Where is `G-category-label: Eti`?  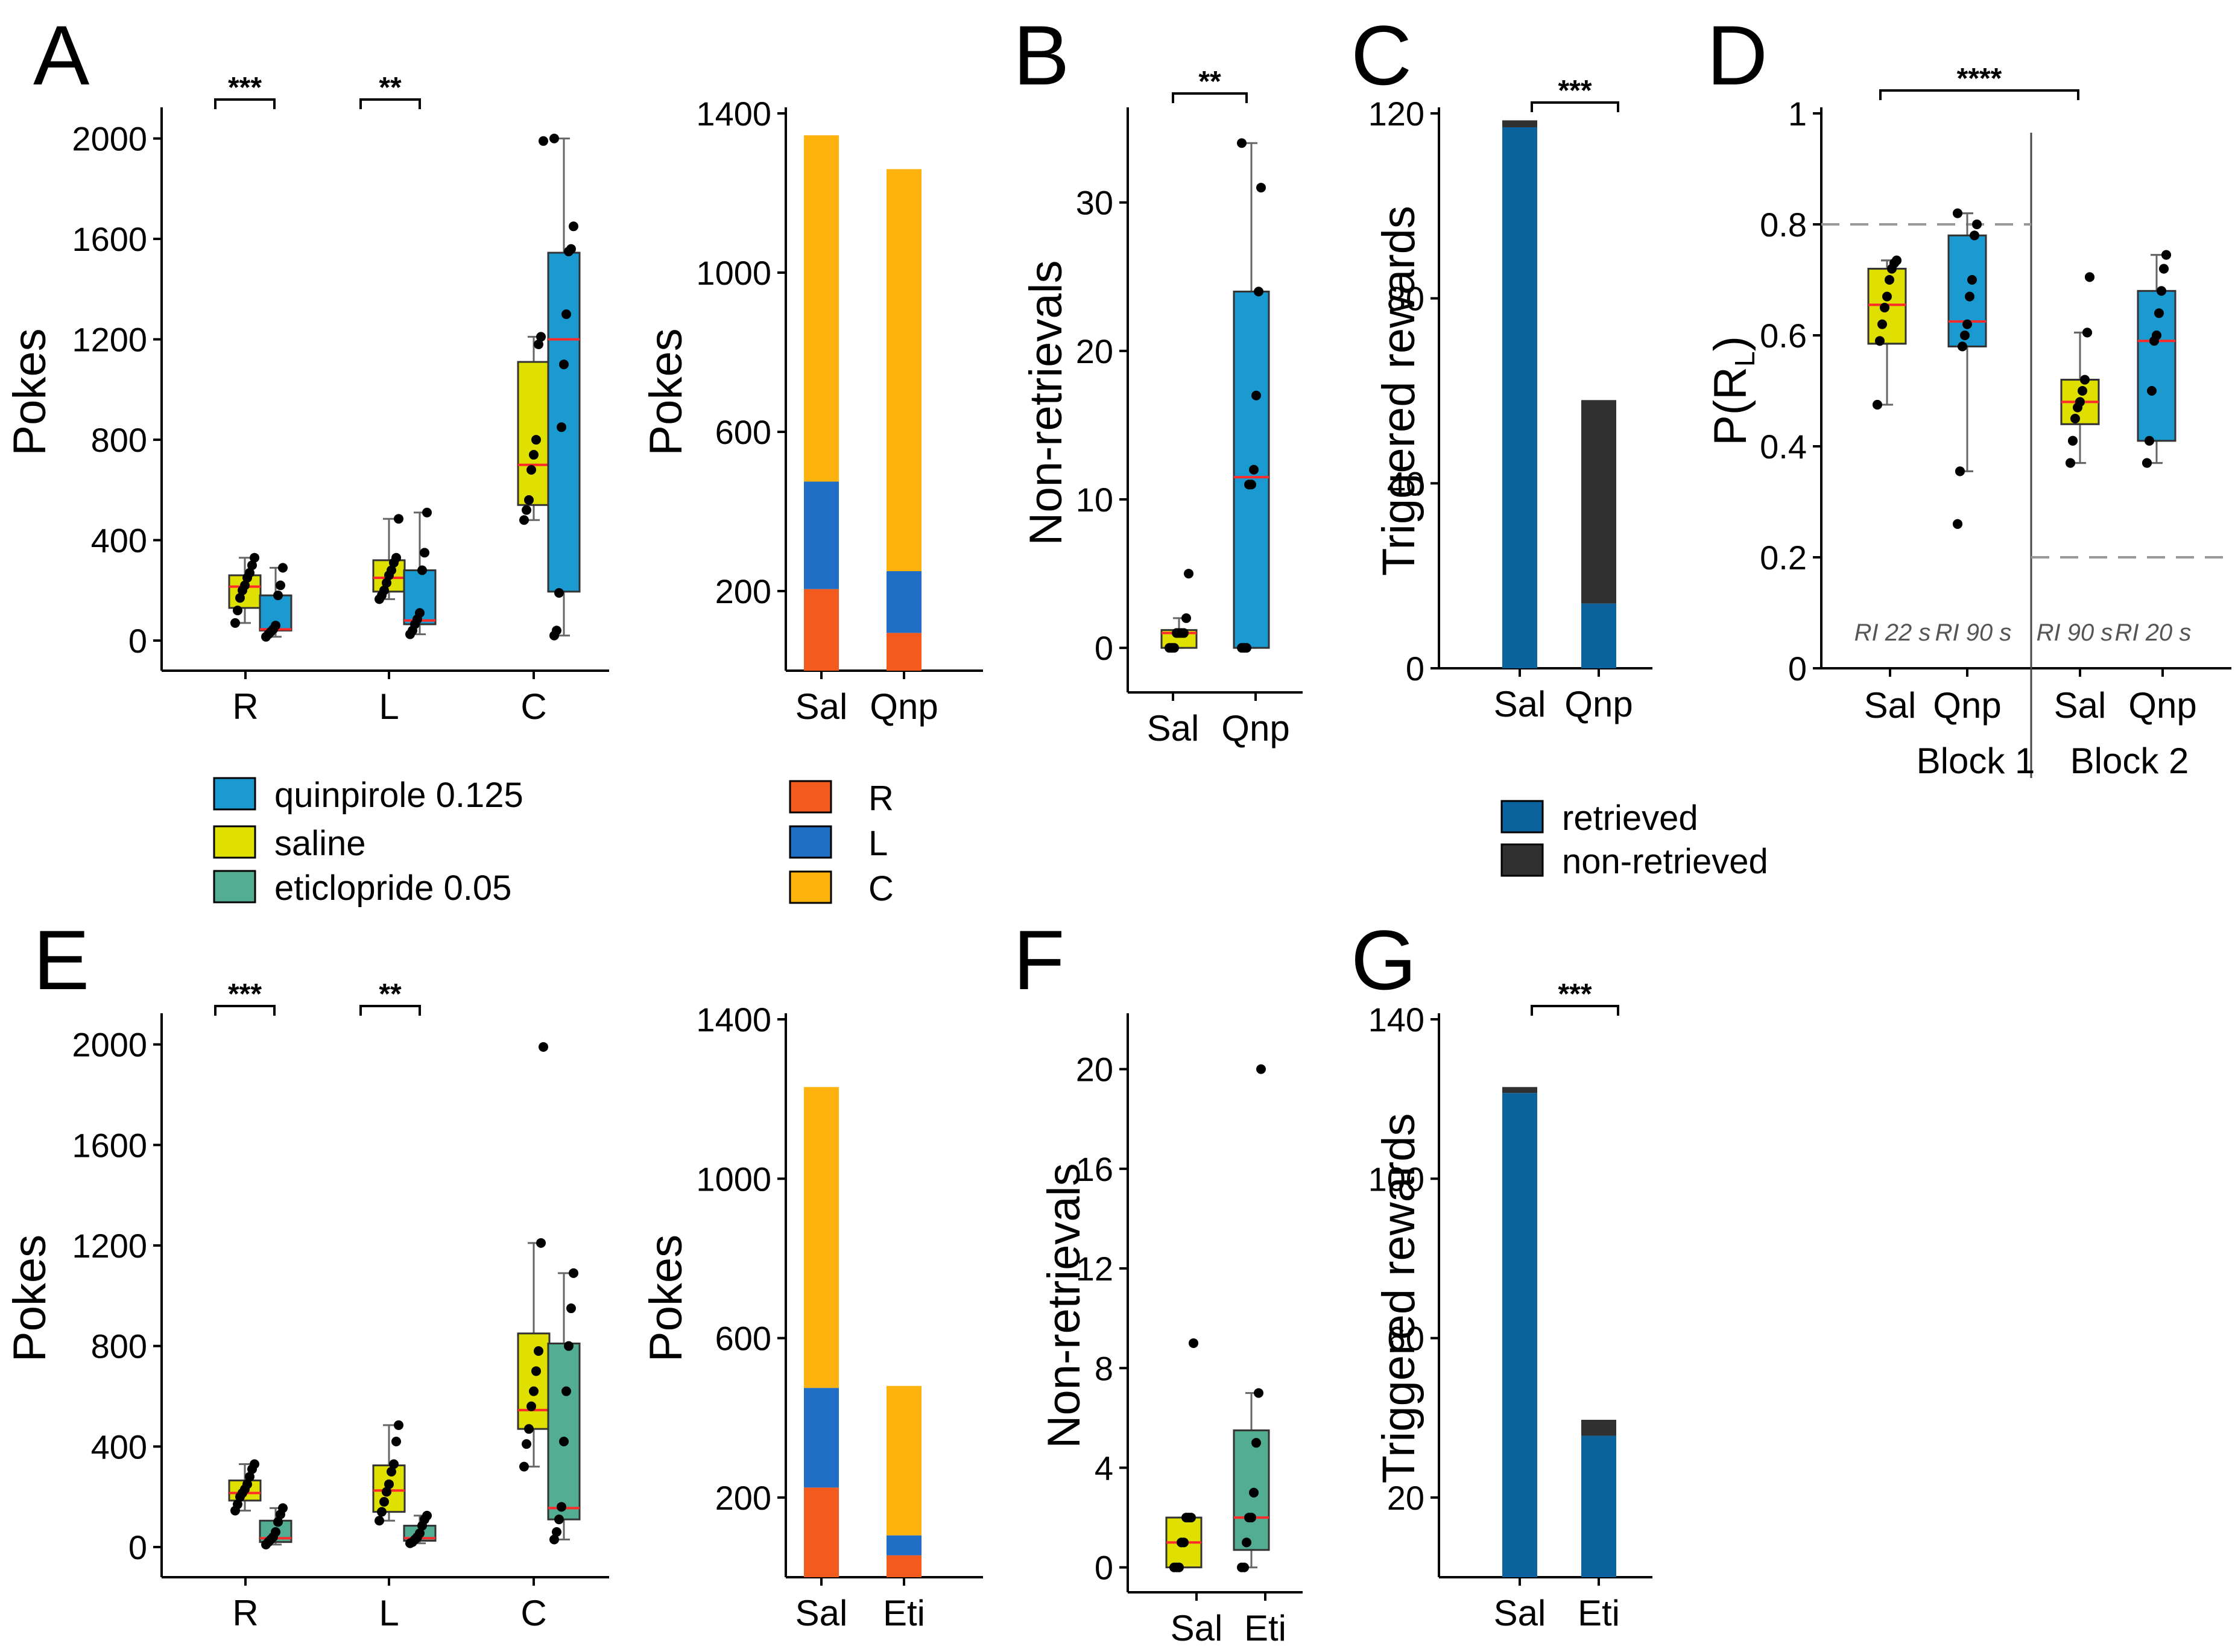
G-category-label: Eti is located at coordinates (1599, 1613).